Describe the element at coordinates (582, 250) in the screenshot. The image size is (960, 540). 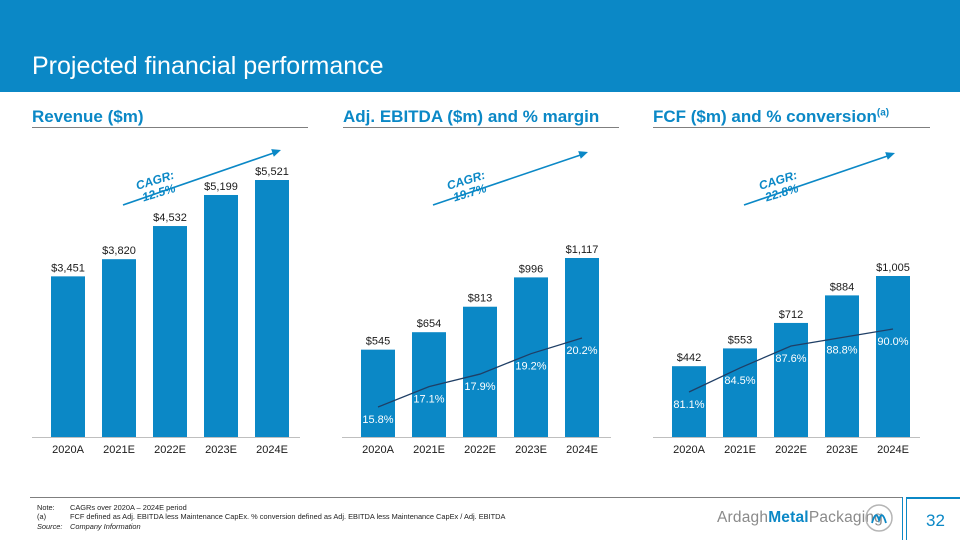
I see `bar-value-label: $1,117` at that location.